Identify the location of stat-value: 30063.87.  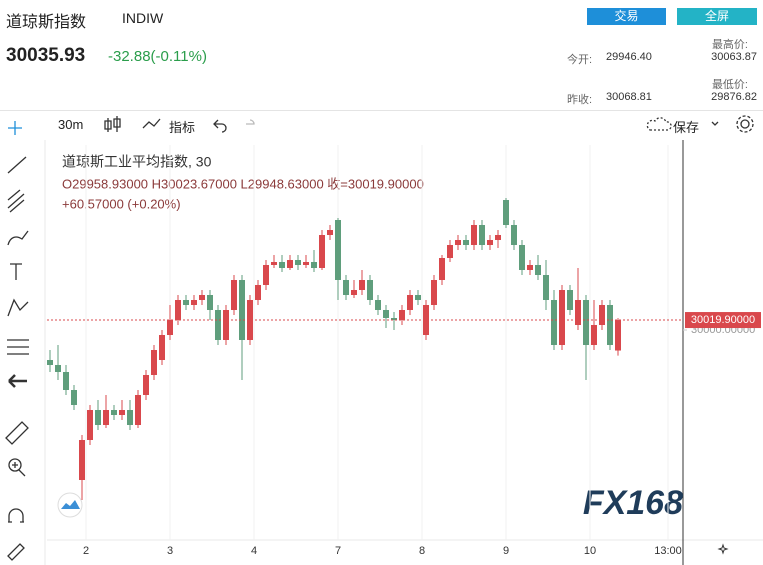
(734, 57).